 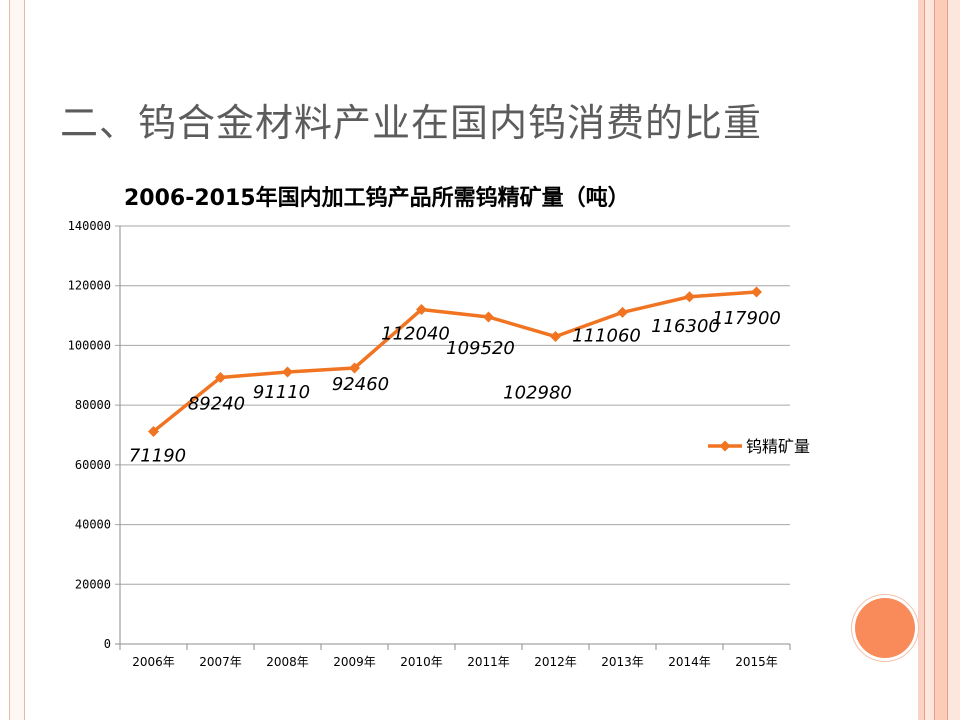 What do you see at coordinates (93, 405) in the screenshot?
I see `y-tick-label: 80000` at bounding box center [93, 405].